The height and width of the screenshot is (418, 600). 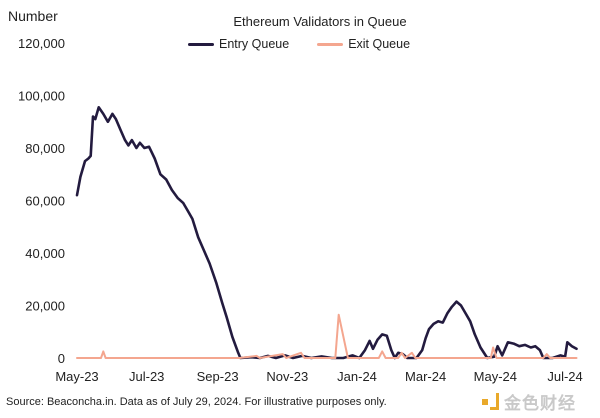 I want to click on watermark-logo: 金色财经, so click(x=529, y=401).